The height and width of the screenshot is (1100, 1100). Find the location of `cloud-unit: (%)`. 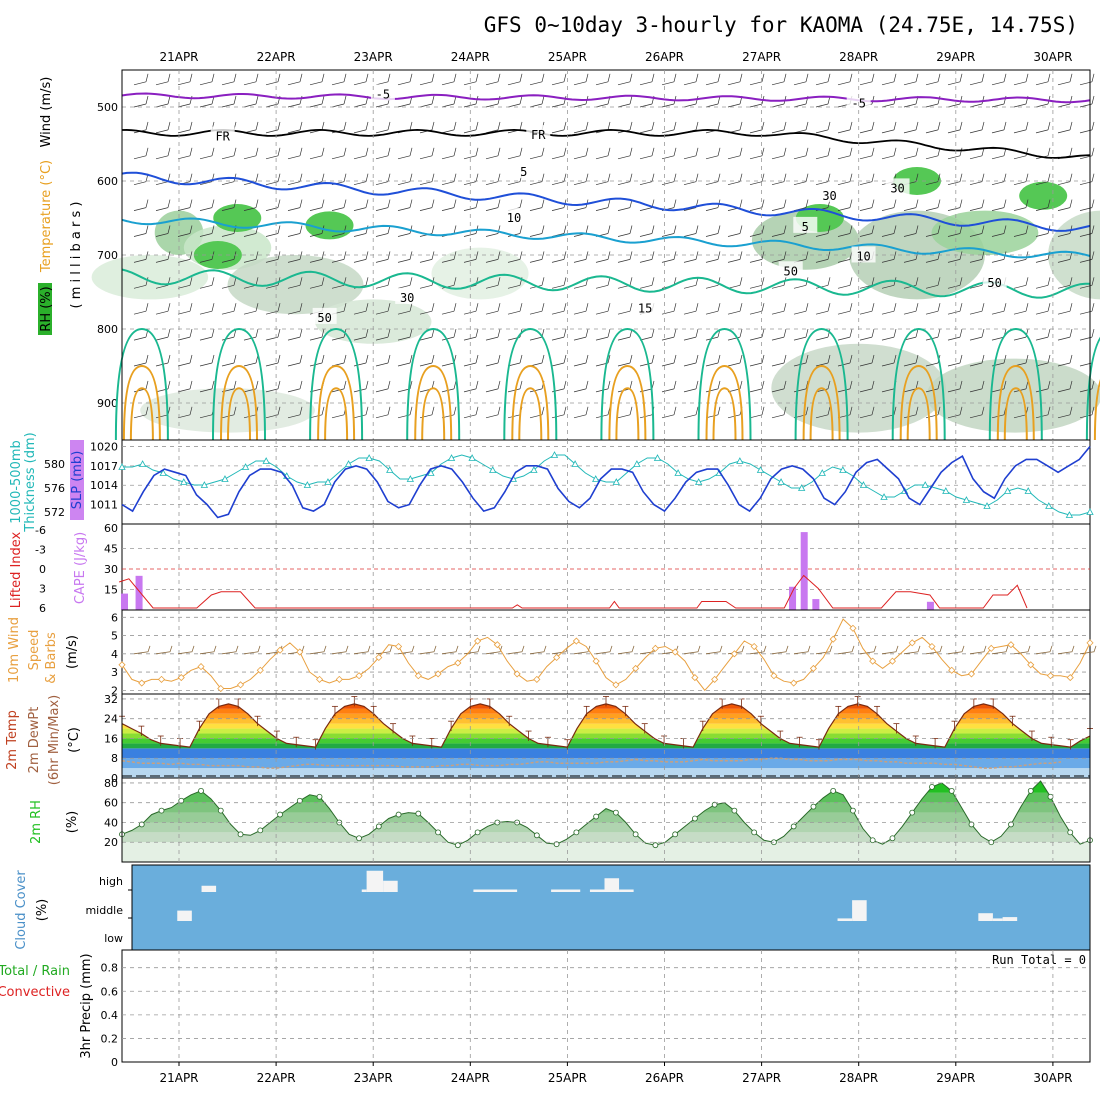

cloud-unit: (%) is located at coordinates (42, 910).